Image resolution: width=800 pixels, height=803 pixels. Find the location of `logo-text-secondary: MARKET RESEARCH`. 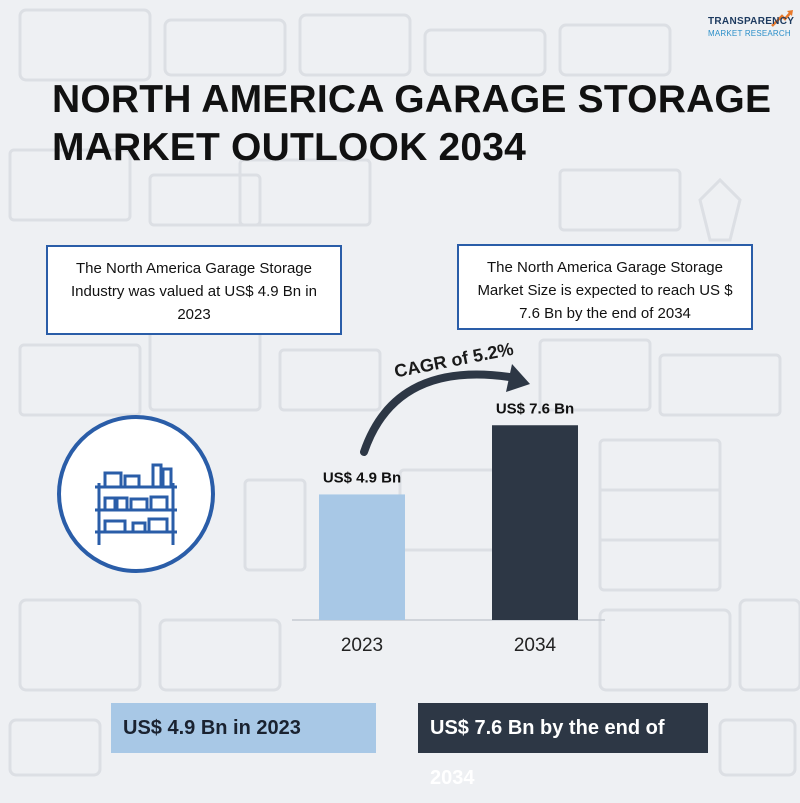

logo-text-secondary: MARKET RESEARCH is located at coordinates (749, 33).